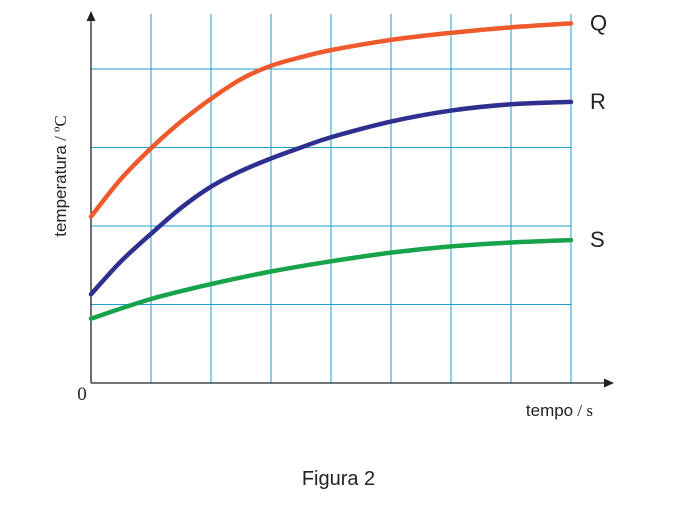  Describe the element at coordinates (598, 101) in the screenshot. I see `series-label-r: R` at that location.